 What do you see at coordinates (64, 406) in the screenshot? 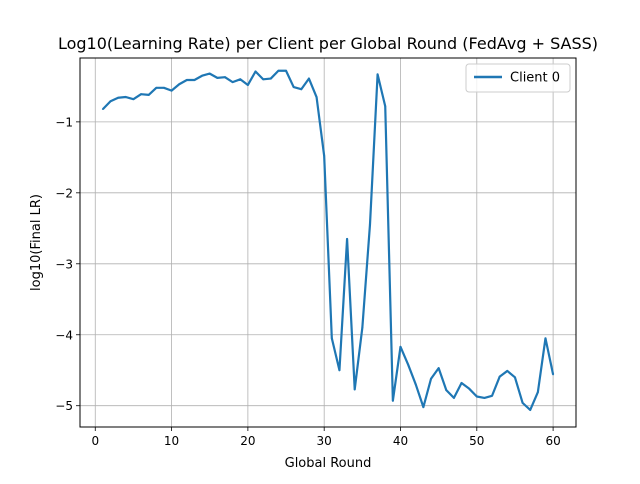
I see `y-tick-label: −5` at bounding box center [64, 406].